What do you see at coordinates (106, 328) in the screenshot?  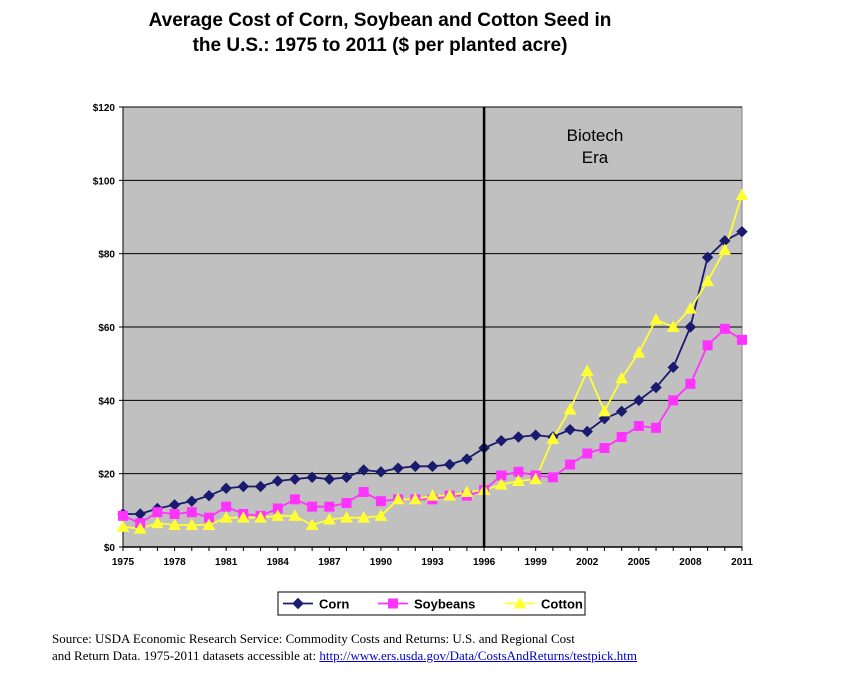 I see `y-tick-label: $60` at bounding box center [106, 328].